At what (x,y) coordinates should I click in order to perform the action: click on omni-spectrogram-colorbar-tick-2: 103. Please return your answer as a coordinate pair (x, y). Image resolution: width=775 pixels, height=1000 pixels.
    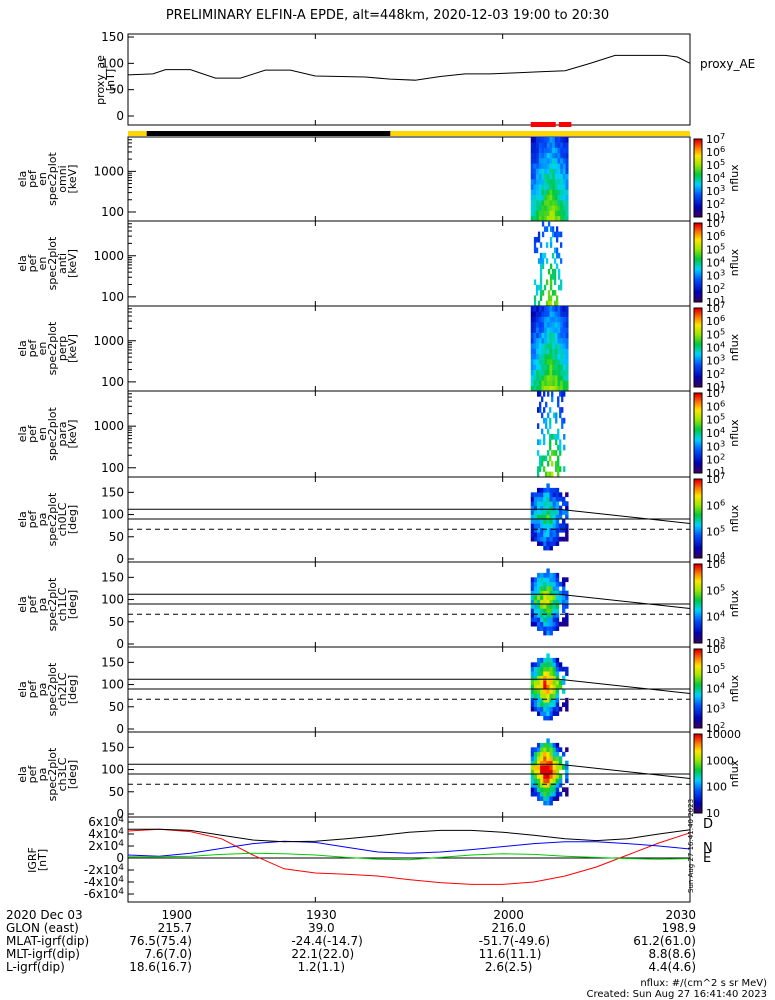
    Looking at the image, I should click on (715, 190).